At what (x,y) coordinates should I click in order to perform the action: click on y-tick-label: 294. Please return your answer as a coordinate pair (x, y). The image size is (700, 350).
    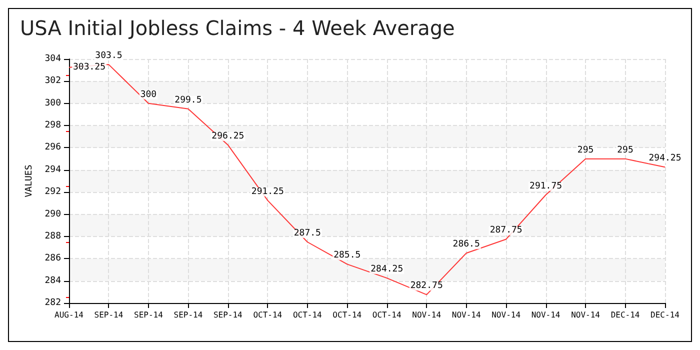
    Looking at the image, I should click on (52, 169).